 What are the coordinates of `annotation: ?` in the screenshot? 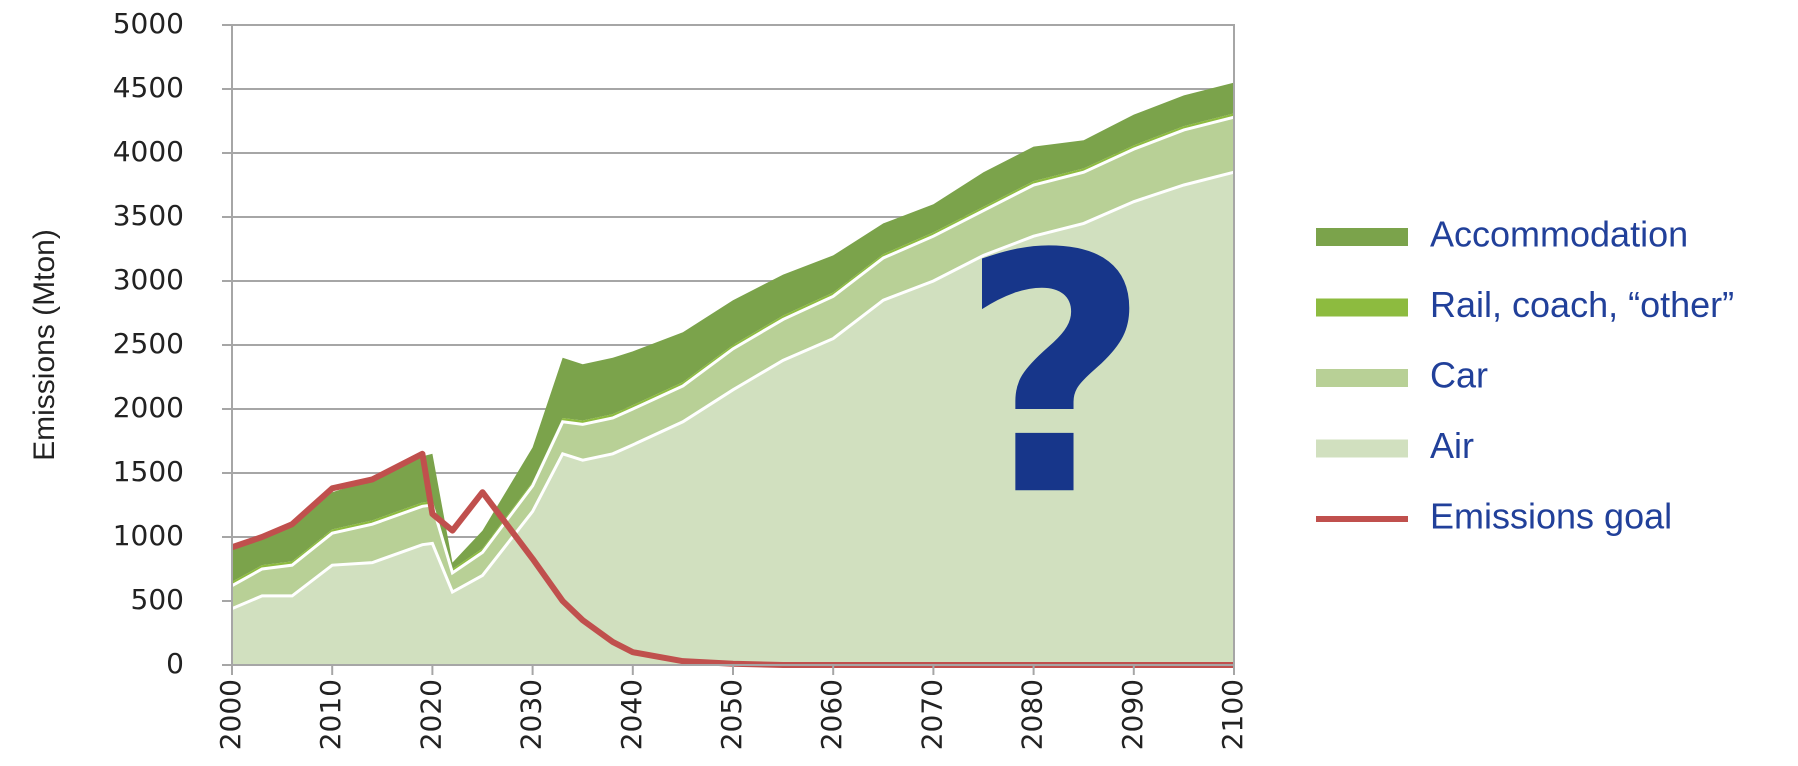 It's located at (1054, 376).